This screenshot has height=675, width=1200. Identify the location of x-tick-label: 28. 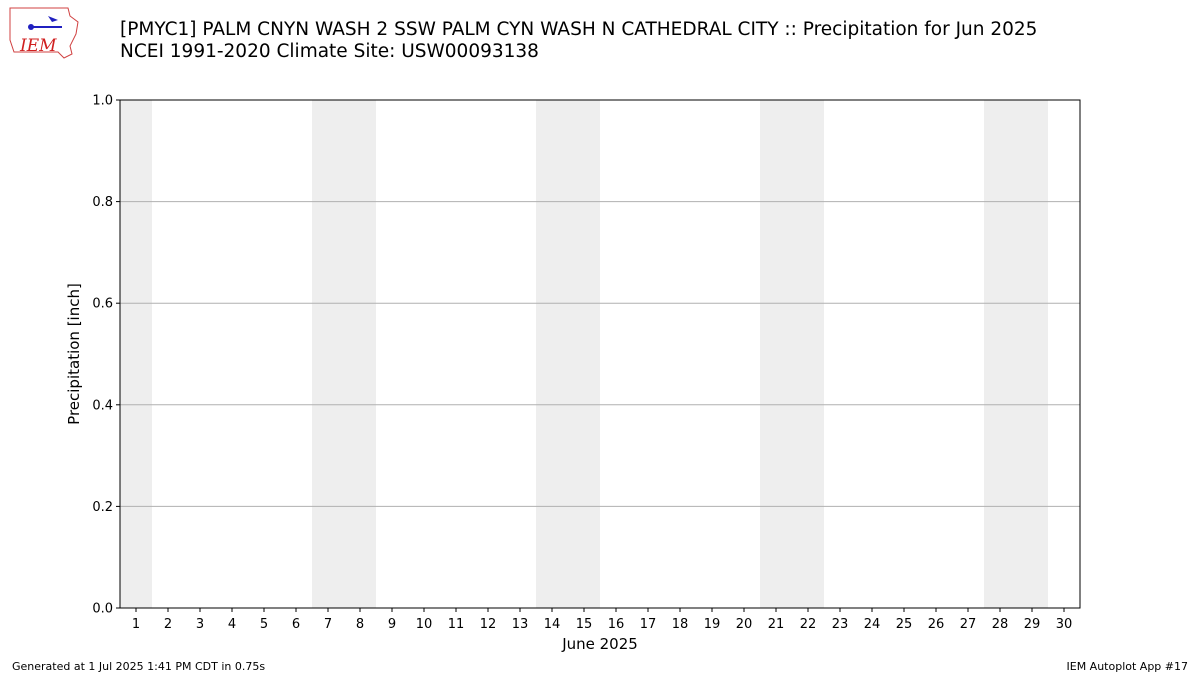
(1000, 624).